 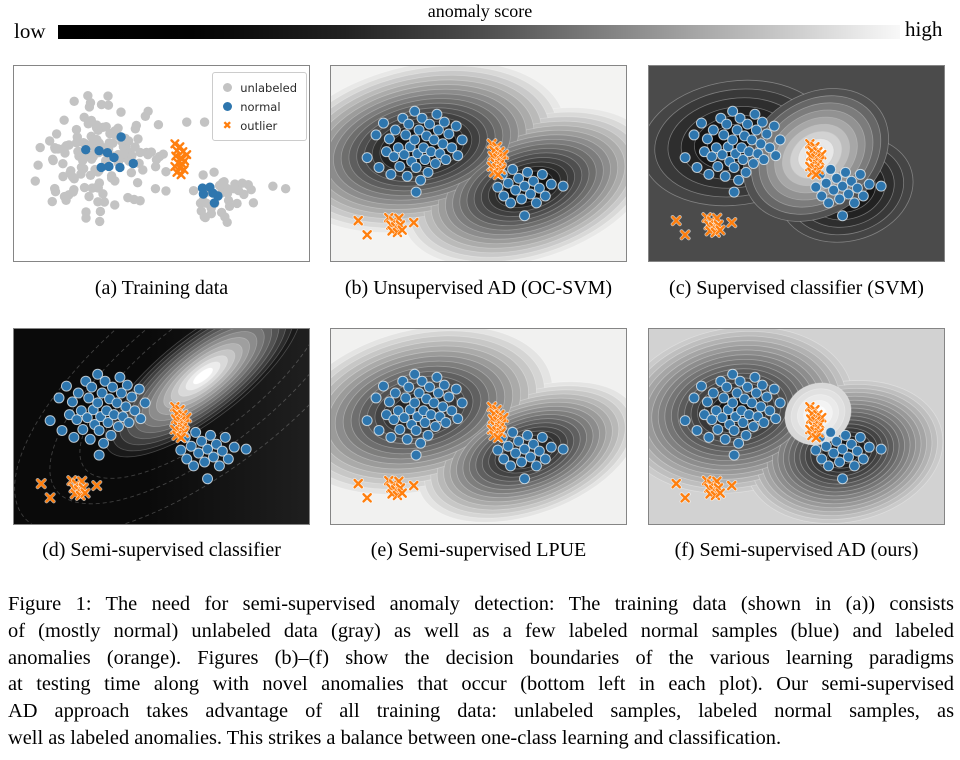 What do you see at coordinates (796, 550) in the screenshot?
I see `subcaption-f: (f) Semi-supervised AD (ours)` at bounding box center [796, 550].